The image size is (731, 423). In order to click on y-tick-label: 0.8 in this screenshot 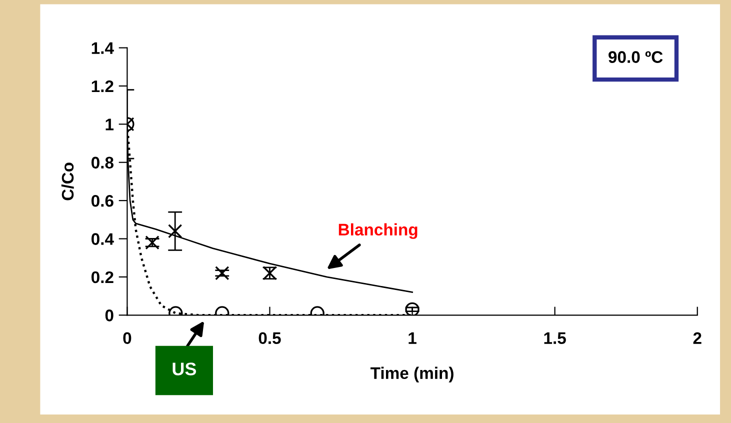, I will do `click(102, 162)`.